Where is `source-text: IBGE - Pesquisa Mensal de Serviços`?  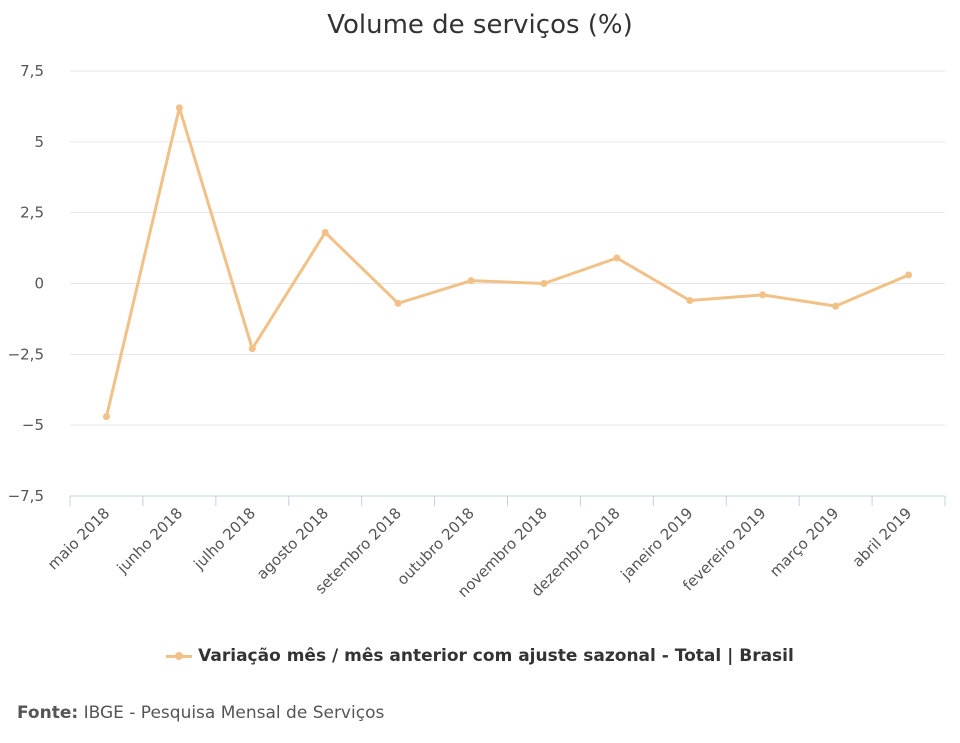
source-text: IBGE - Pesquisa Mensal de Serviços is located at coordinates (234, 713).